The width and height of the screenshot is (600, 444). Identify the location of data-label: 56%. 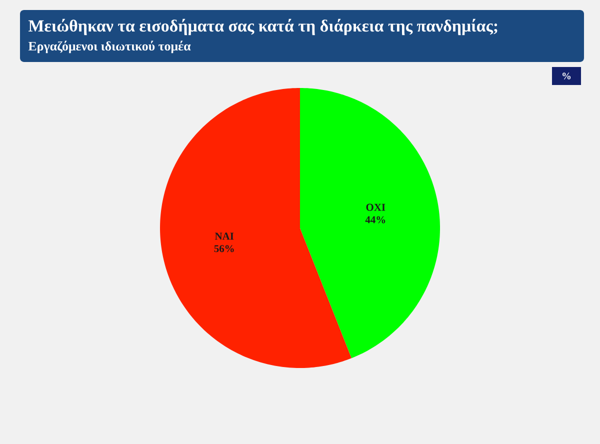
(224, 248).